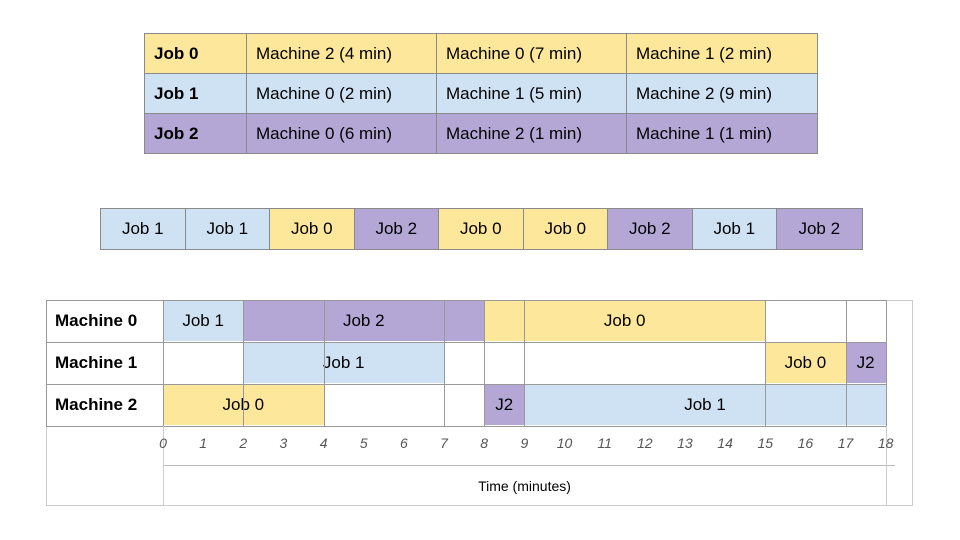 The image size is (960, 540). Describe the element at coordinates (341, 133) in the screenshot. I see `job-operation: Machine 0 (6 min)` at that location.